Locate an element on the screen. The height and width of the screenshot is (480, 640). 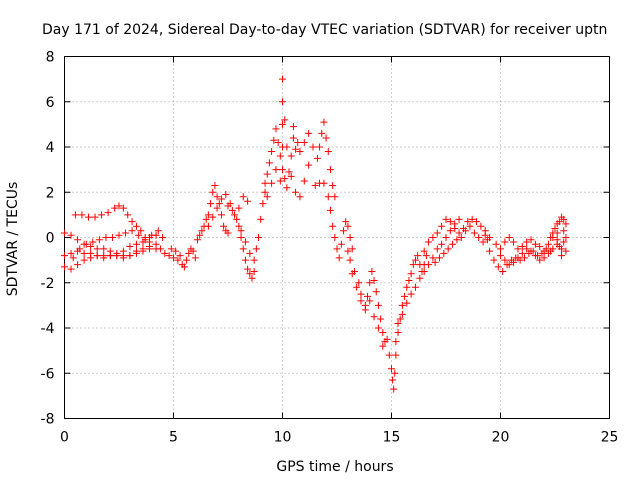
y-tick-label: 8 is located at coordinates (50, 58).